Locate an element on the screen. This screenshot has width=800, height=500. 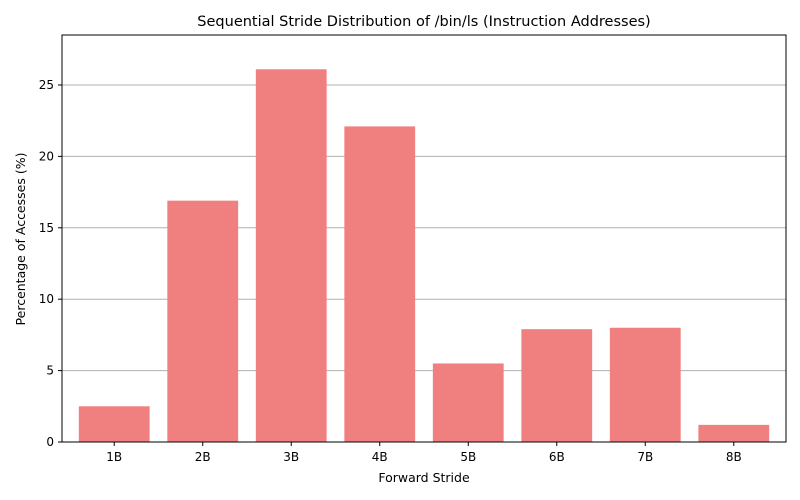
bar-1B is located at coordinates (114, 424).